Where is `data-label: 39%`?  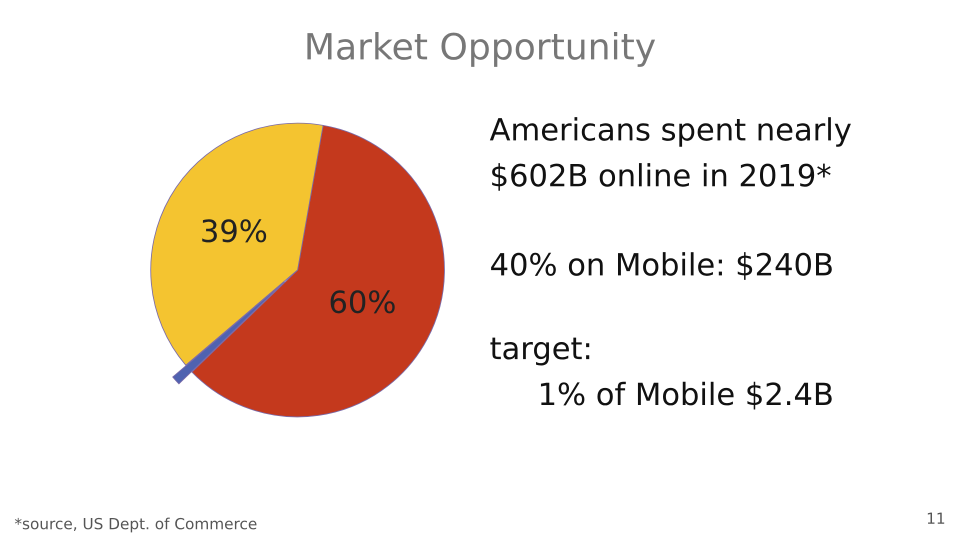 data-label: 39% is located at coordinates (234, 230).